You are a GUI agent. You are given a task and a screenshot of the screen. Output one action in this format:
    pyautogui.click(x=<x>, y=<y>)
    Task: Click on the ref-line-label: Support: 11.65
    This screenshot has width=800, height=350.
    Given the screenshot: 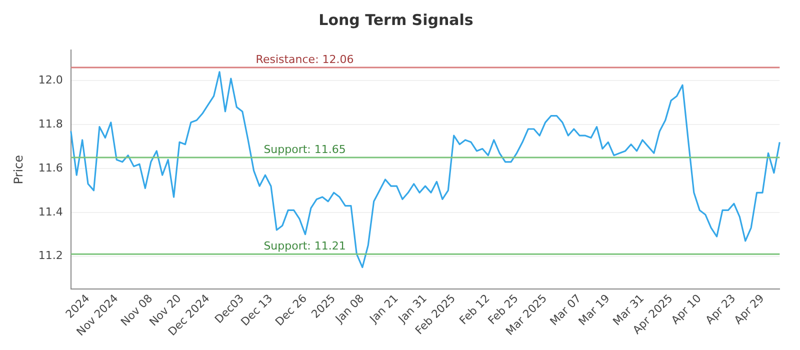 What is the action you would take?
    pyautogui.click(x=305, y=149)
    